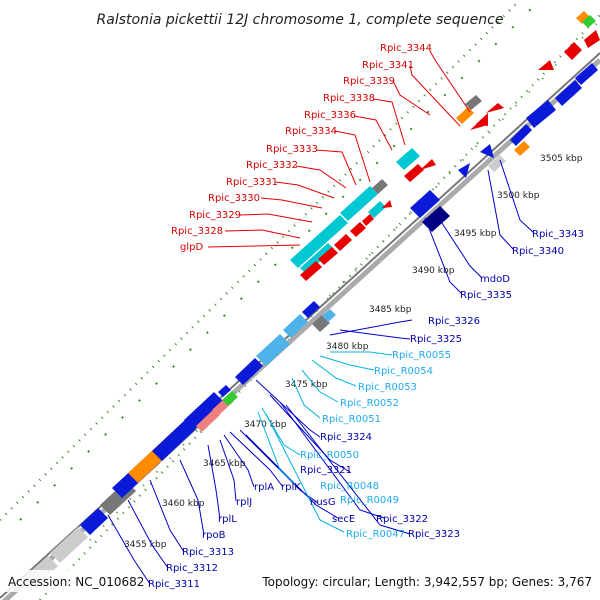 Image resolution: width=600 pixels, height=600 pixels. I want to click on gene-label: Rpic_R0053, so click(387, 387).